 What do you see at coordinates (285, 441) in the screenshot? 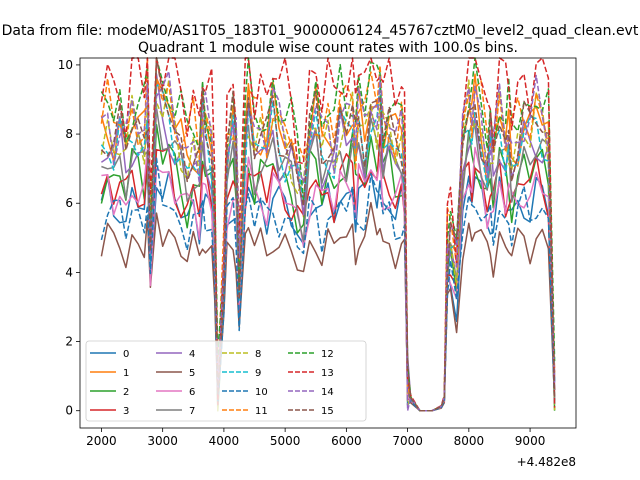
I see `x-tick-label: 5000` at bounding box center [285, 441].